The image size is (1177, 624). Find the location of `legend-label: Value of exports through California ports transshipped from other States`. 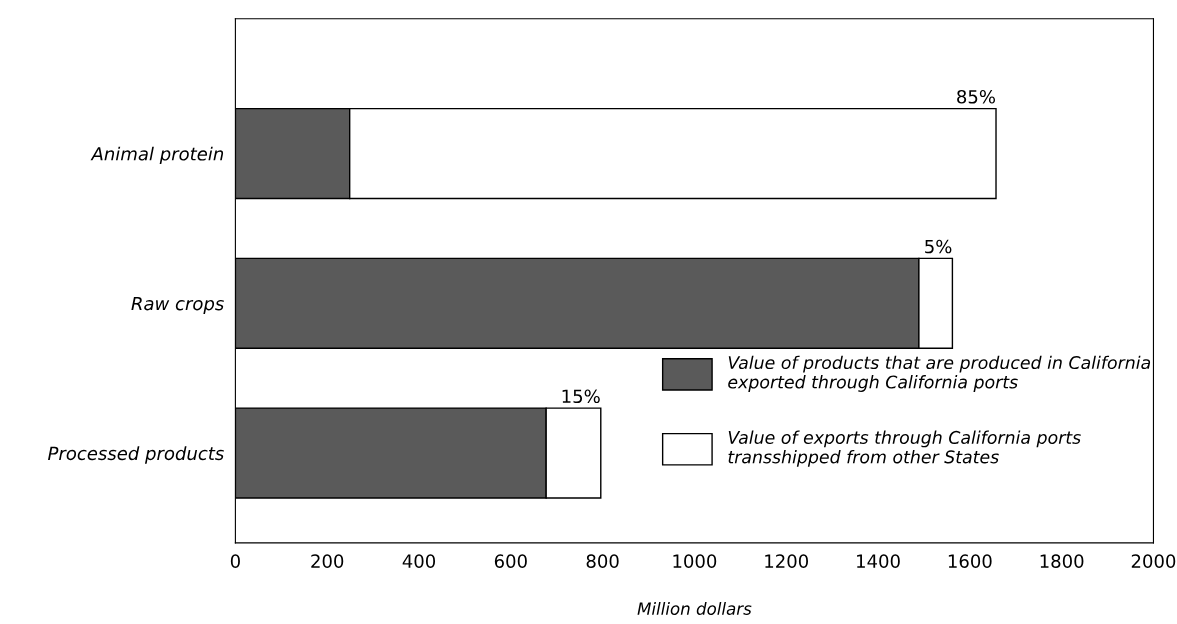

legend-label: Value of exports through California ports transshipped from other States is located at coordinates (904, 448).